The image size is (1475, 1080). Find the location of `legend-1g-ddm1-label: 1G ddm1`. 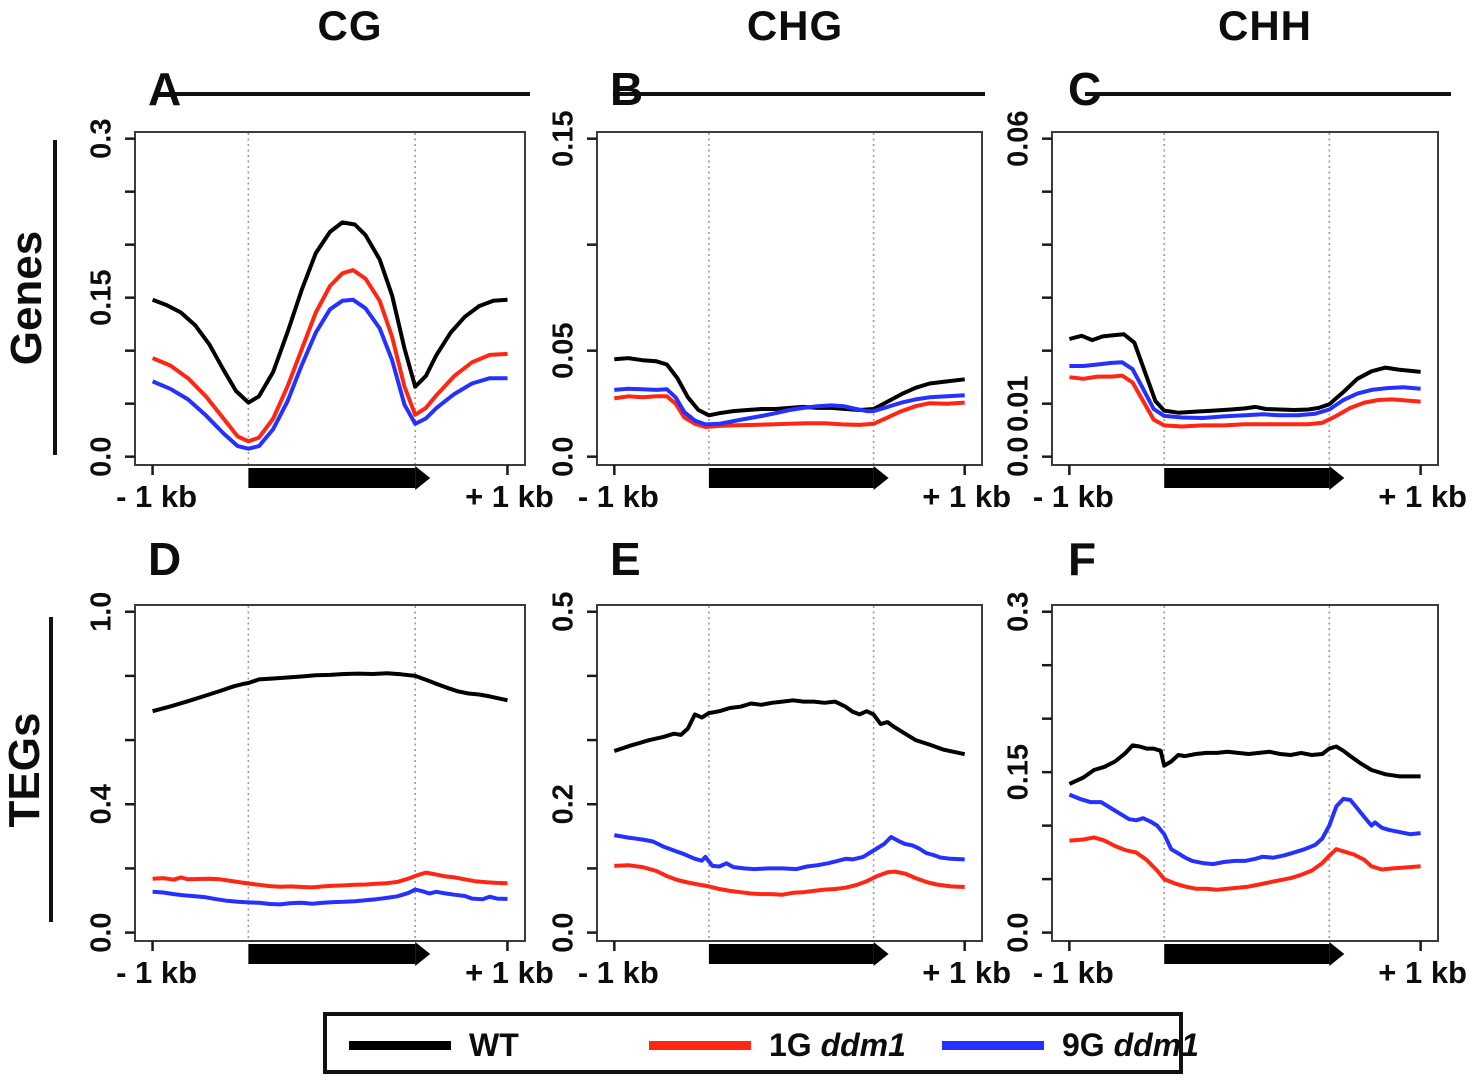

legend-1g-ddm1-label: 1G ddm1 is located at coordinates (837, 1045).